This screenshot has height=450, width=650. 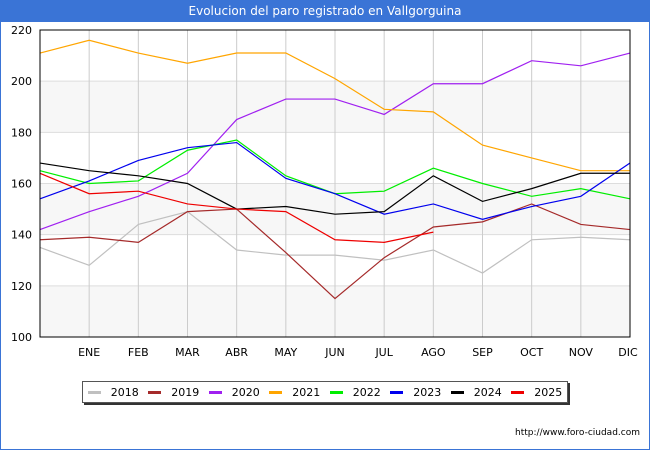 What do you see at coordinates (138, 352) in the screenshot?
I see `x-tick-label: FEB` at bounding box center [138, 352].